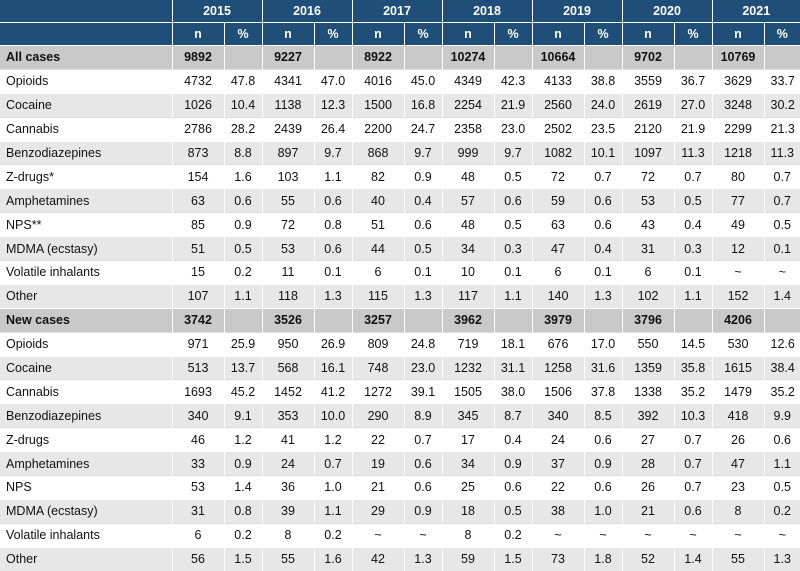  I want to click on percent-cell: 12.3, so click(332, 105).